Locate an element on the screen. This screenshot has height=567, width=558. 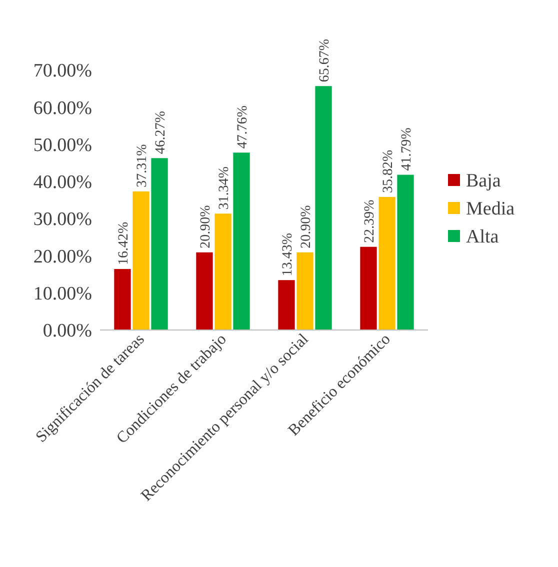
y-tick-label: 20.00% is located at coordinates (62, 257).